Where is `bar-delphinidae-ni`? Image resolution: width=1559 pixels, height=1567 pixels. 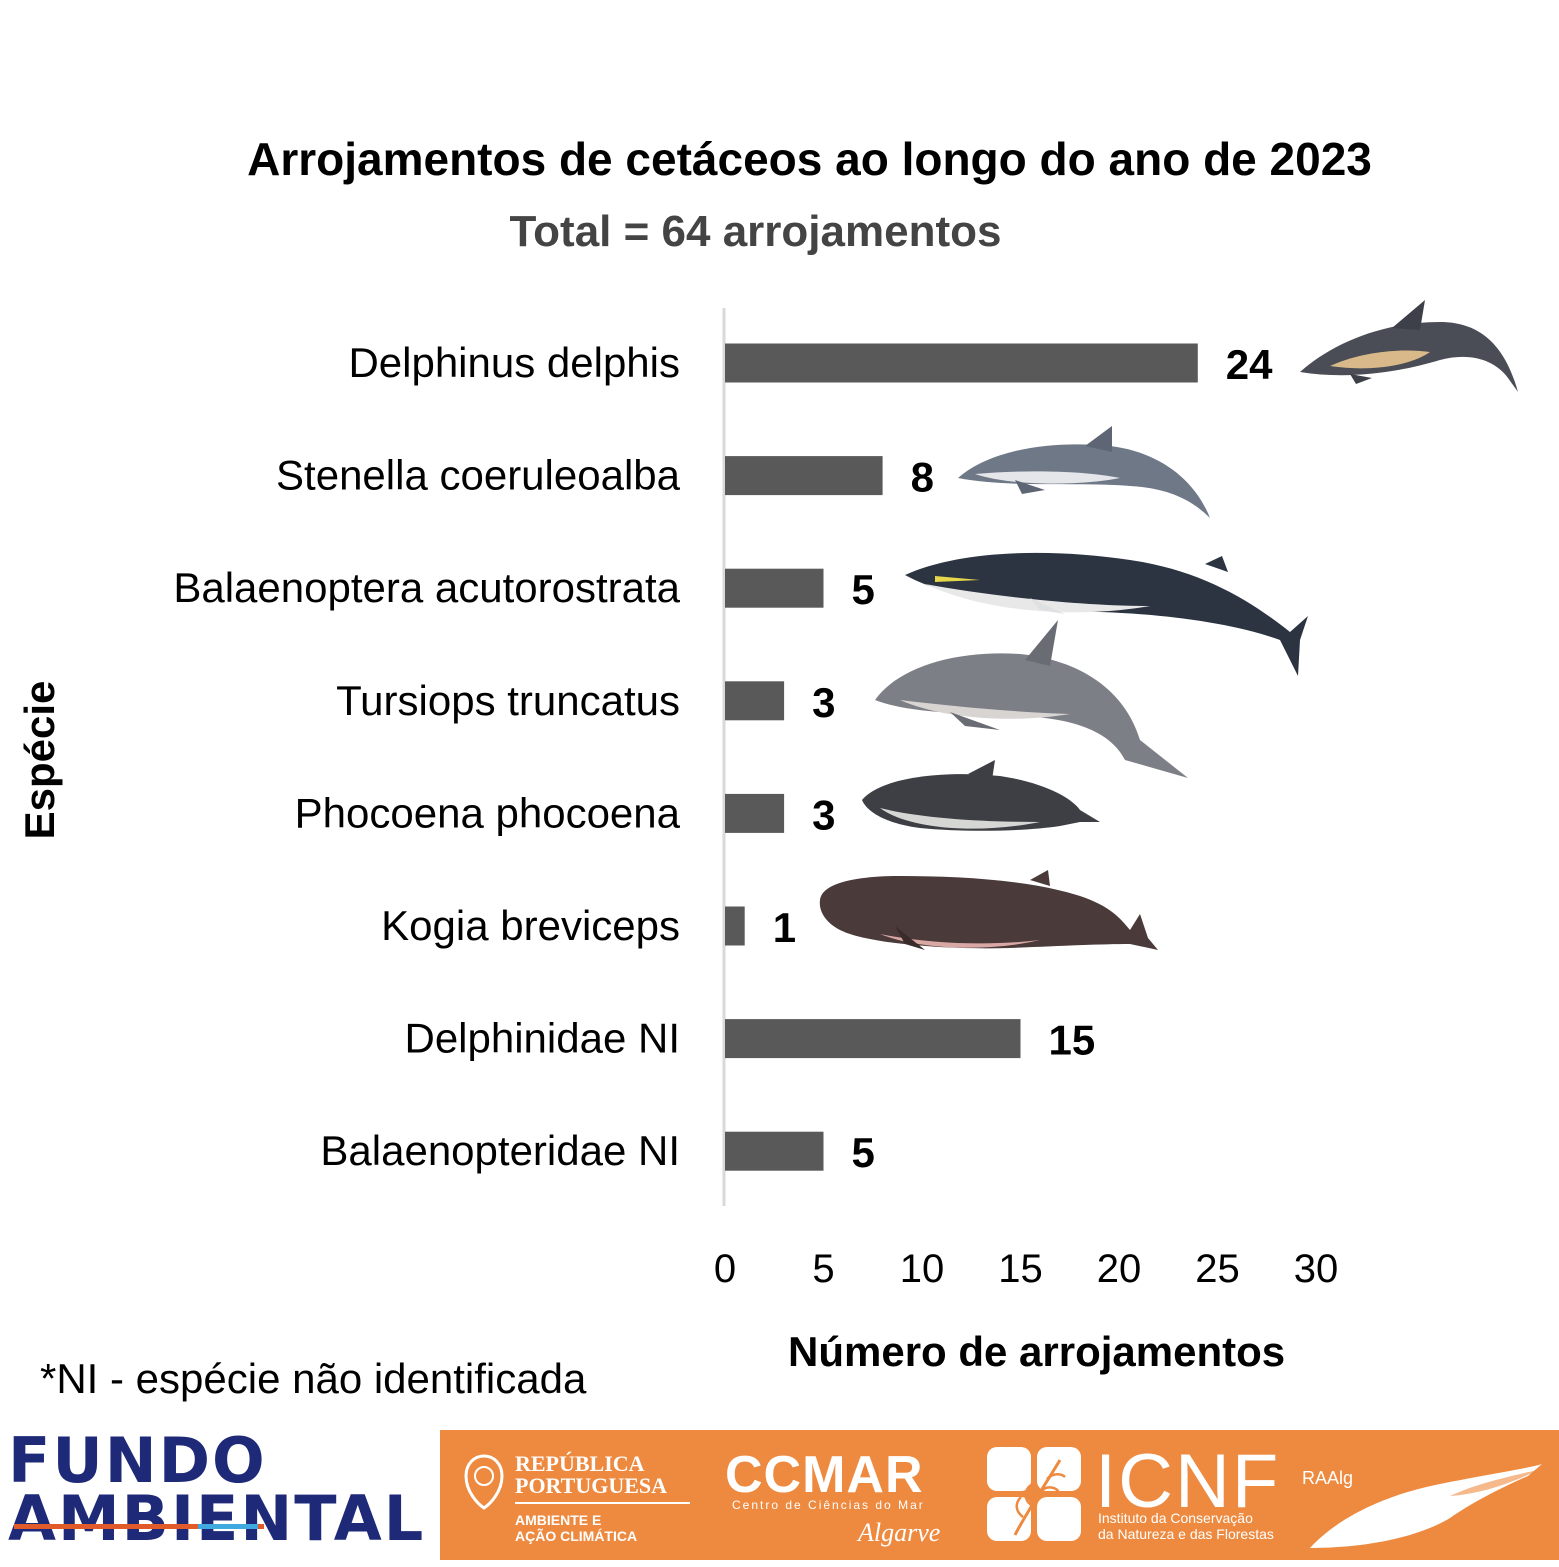 bar-delphinidae-ni is located at coordinates (873, 1039).